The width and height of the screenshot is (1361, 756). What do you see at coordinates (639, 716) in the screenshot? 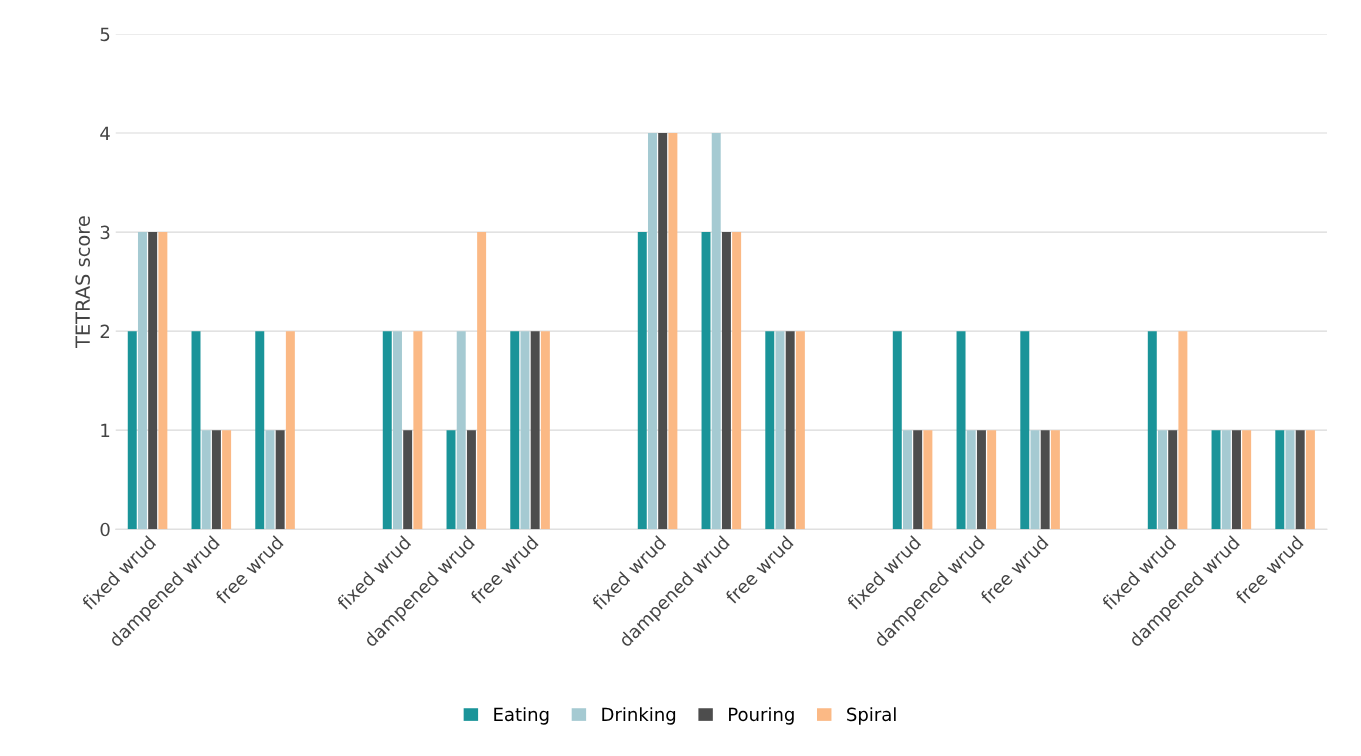
I see `legend-label: Drinking` at bounding box center [639, 716].